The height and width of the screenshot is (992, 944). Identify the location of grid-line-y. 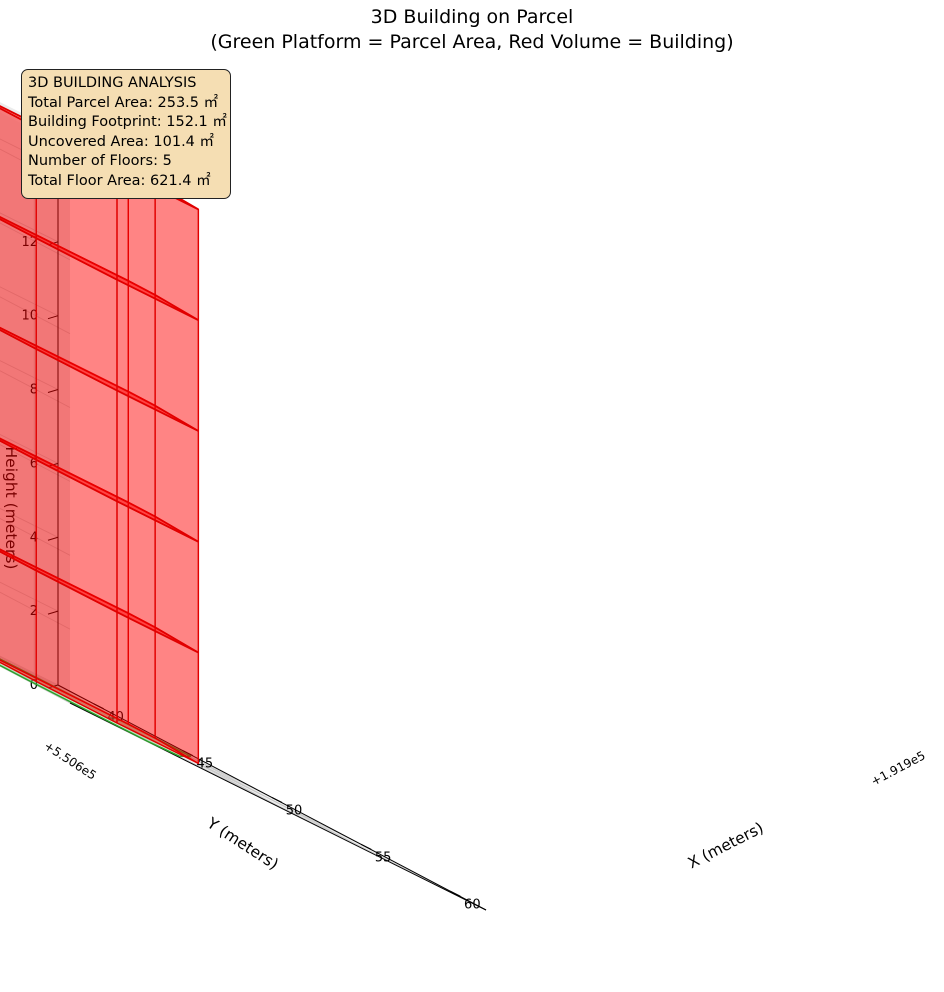
(198, 761).